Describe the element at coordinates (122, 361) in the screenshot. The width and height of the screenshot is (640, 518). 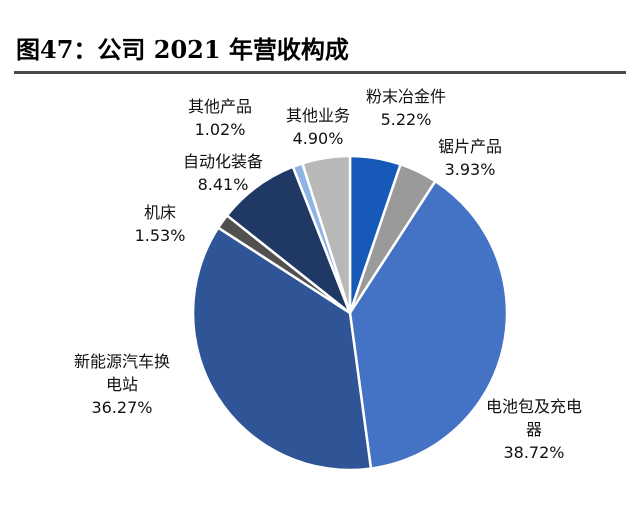
I see `slice-name-label: 新能源汽车换` at that location.